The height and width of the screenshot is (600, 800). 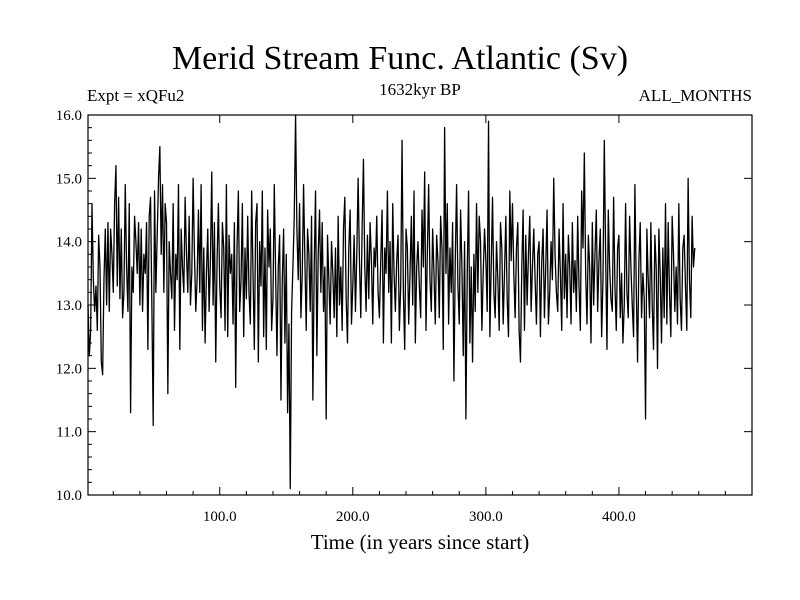 I want to click on chart-subtitle: 1632kyr BP, so click(x=420, y=89).